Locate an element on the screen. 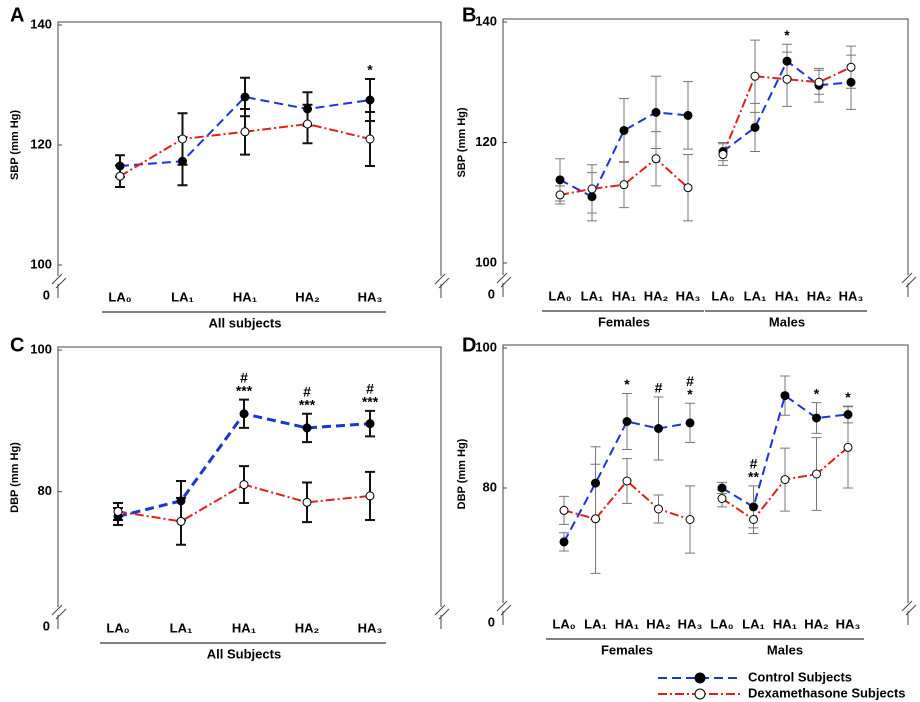 The height and width of the screenshot is (702, 920). y-axis-label: SBP (mm Hg) is located at coordinates (462, 142).